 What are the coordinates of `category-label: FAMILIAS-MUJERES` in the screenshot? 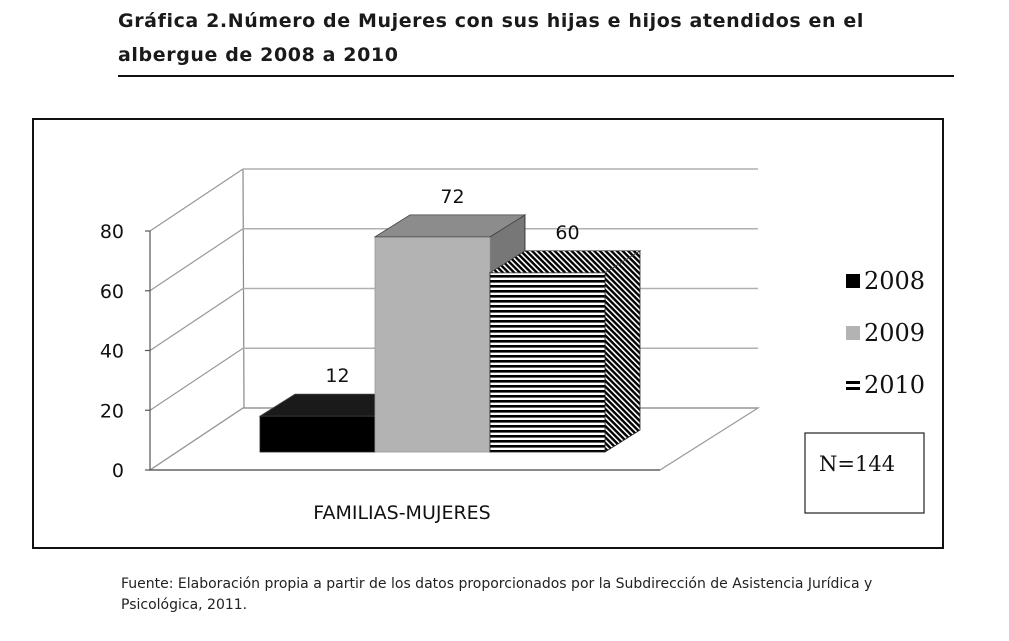 It's located at (401, 513).